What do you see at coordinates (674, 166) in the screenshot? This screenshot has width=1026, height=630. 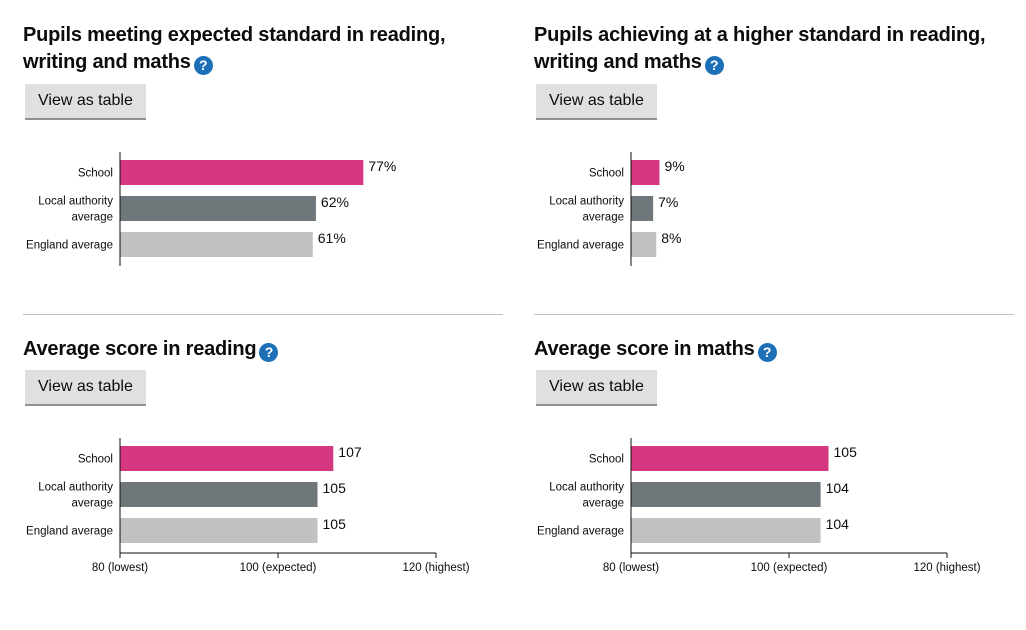 I see `value-label: 9%` at bounding box center [674, 166].